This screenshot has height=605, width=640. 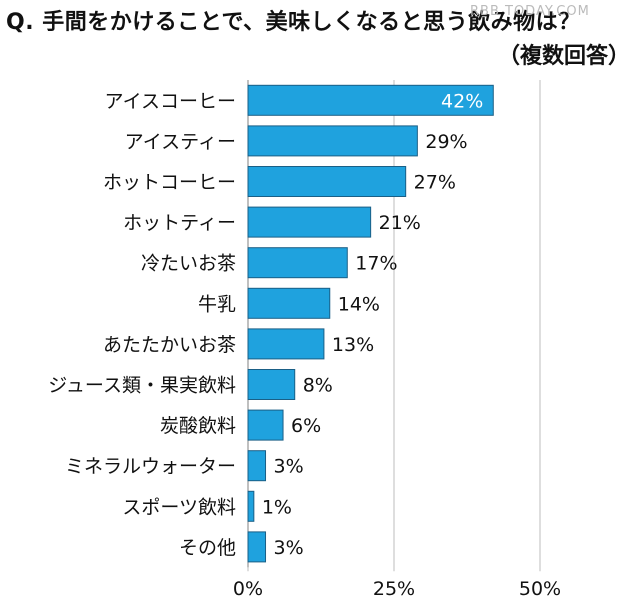 What do you see at coordinates (435, 183) in the screenshot?
I see `data-label: 27%` at bounding box center [435, 183].